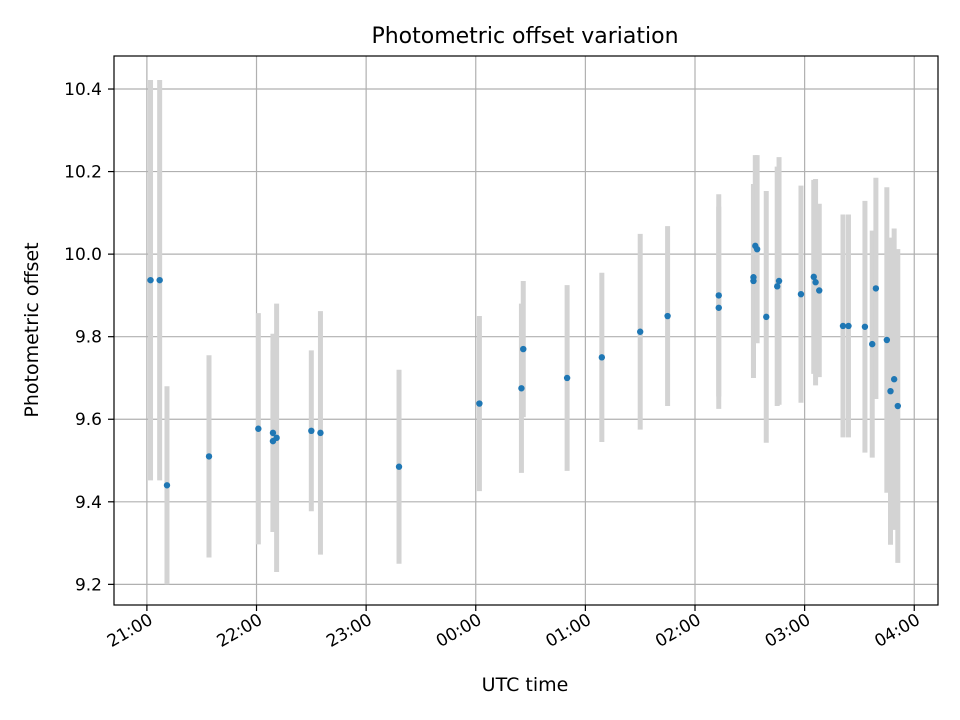  What do you see at coordinates (130, 631) in the screenshot?
I see `x-tick-label: 21:00` at bounding box center [130, 631].